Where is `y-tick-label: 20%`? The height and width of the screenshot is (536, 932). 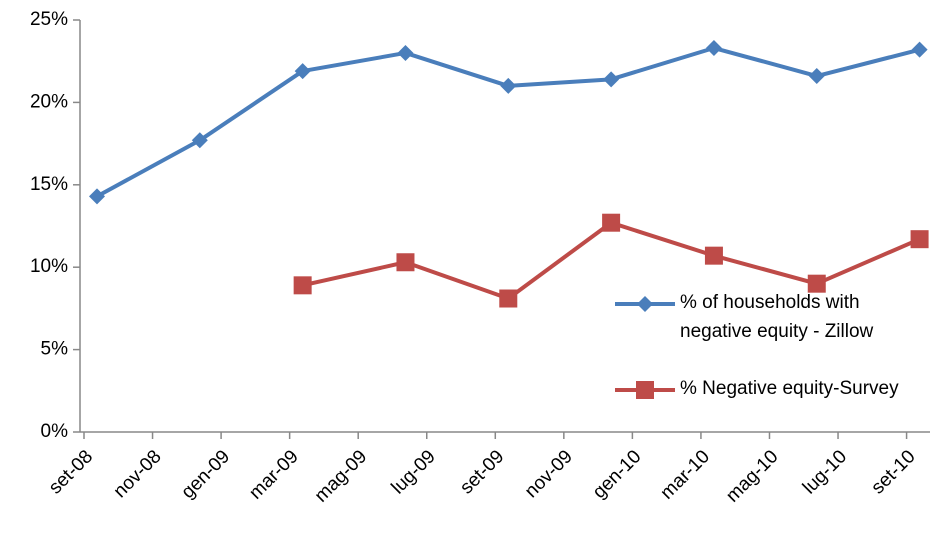 y-tick-label: 20% is located at coordinates (49, 101).